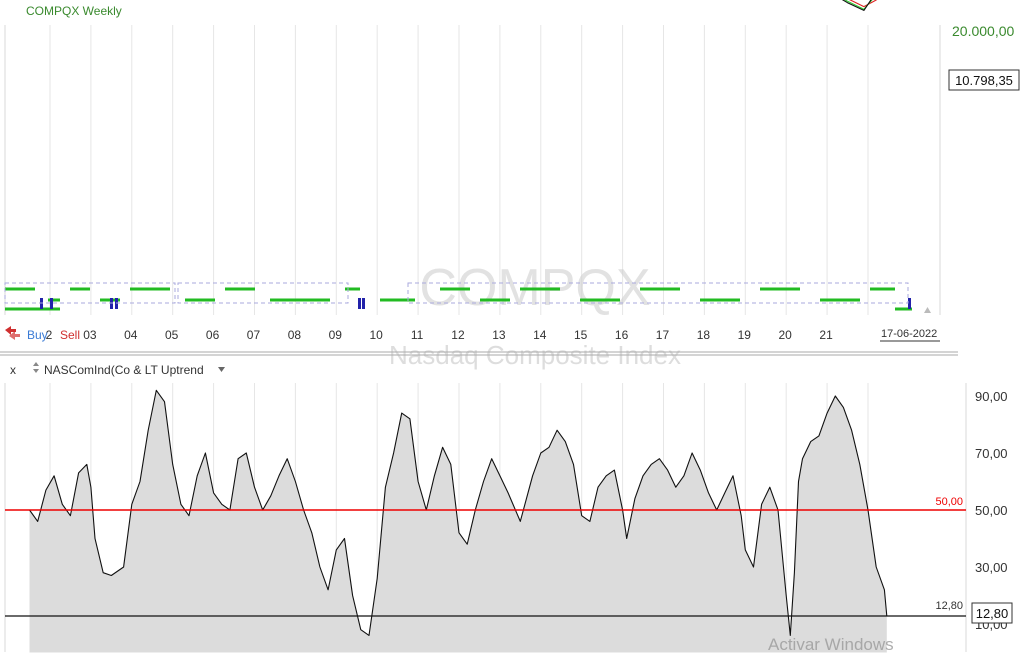 Image resolution: width=1024 pixels, height=657 pixels. Describe the element at coordinates (221, 369) in the screenshot. I see `chevron-down-icon` at that location.